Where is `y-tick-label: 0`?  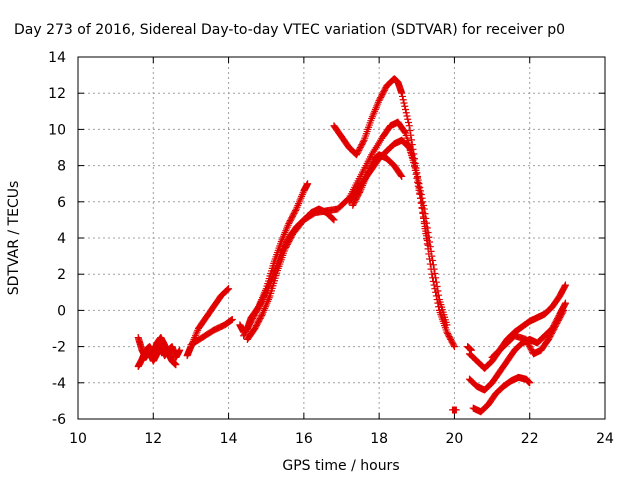
y-tick-label: 0 is located at coordinates (61, 311).